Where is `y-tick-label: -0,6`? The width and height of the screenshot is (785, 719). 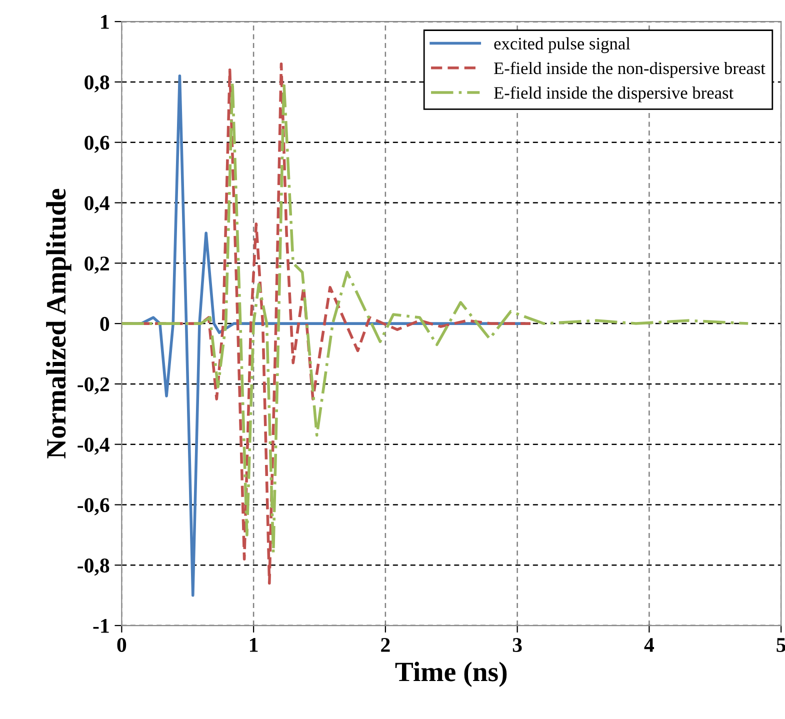 y-tick-label: -0,6 is located at coordinates (94, 507).